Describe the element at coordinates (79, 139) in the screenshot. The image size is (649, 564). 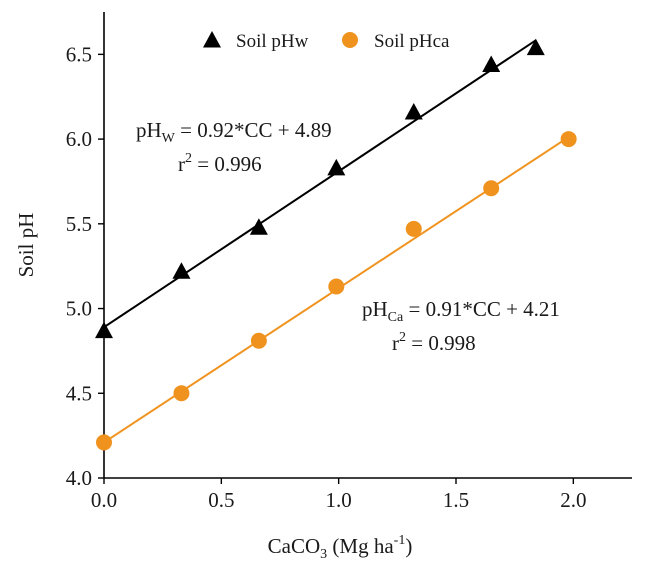
I see `y-tick-label: 6.0` at that location.